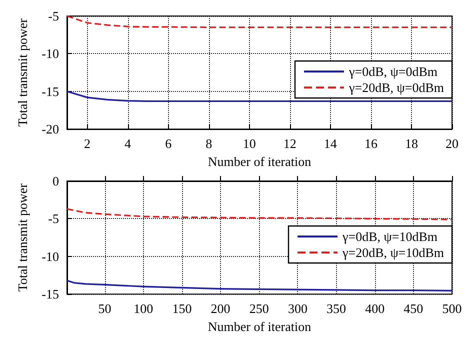  I want to click on x-tick-label: 200, so click(220, 308).